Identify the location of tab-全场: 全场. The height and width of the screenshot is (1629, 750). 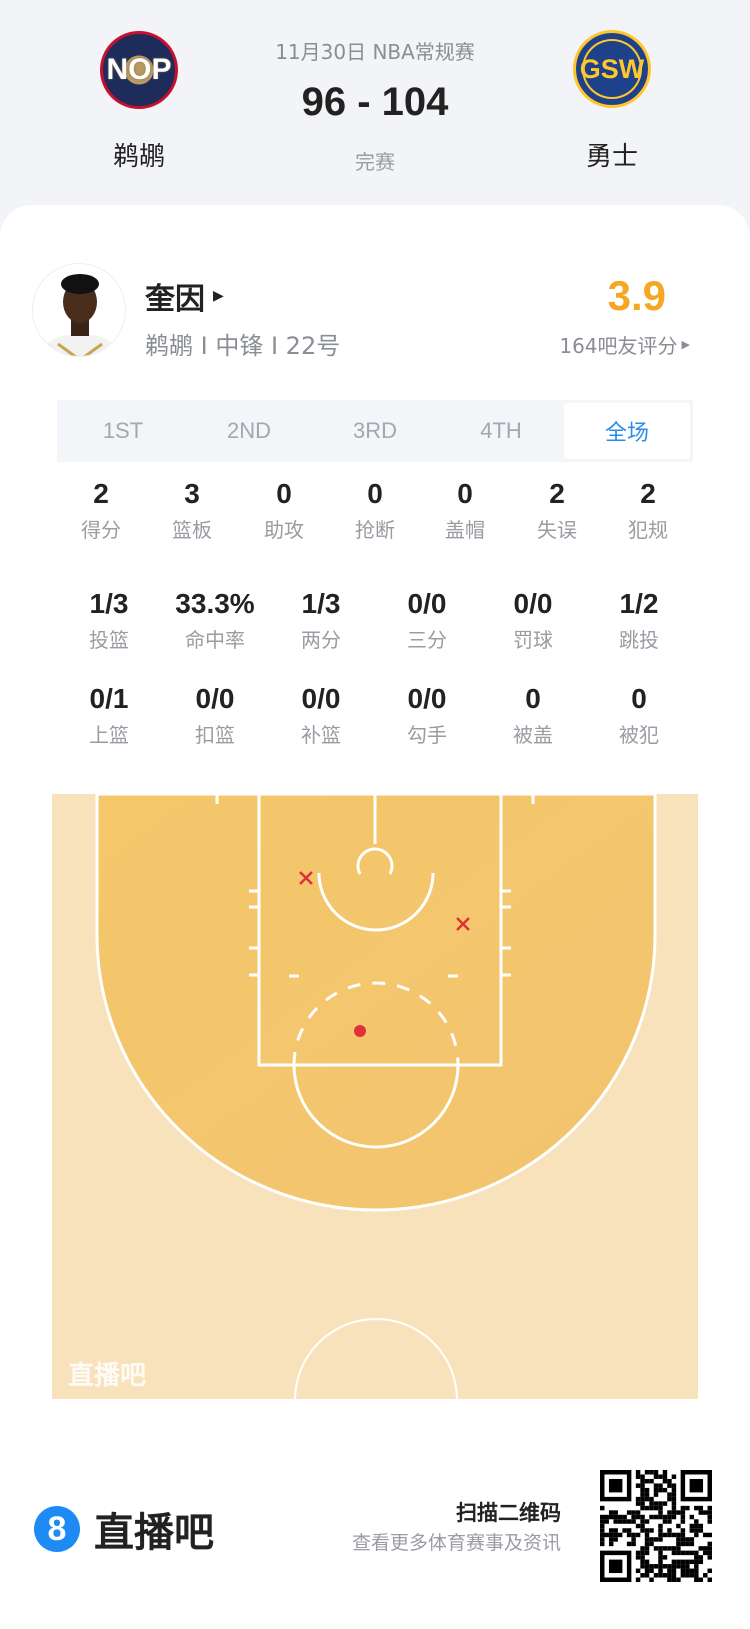
(627, 431).